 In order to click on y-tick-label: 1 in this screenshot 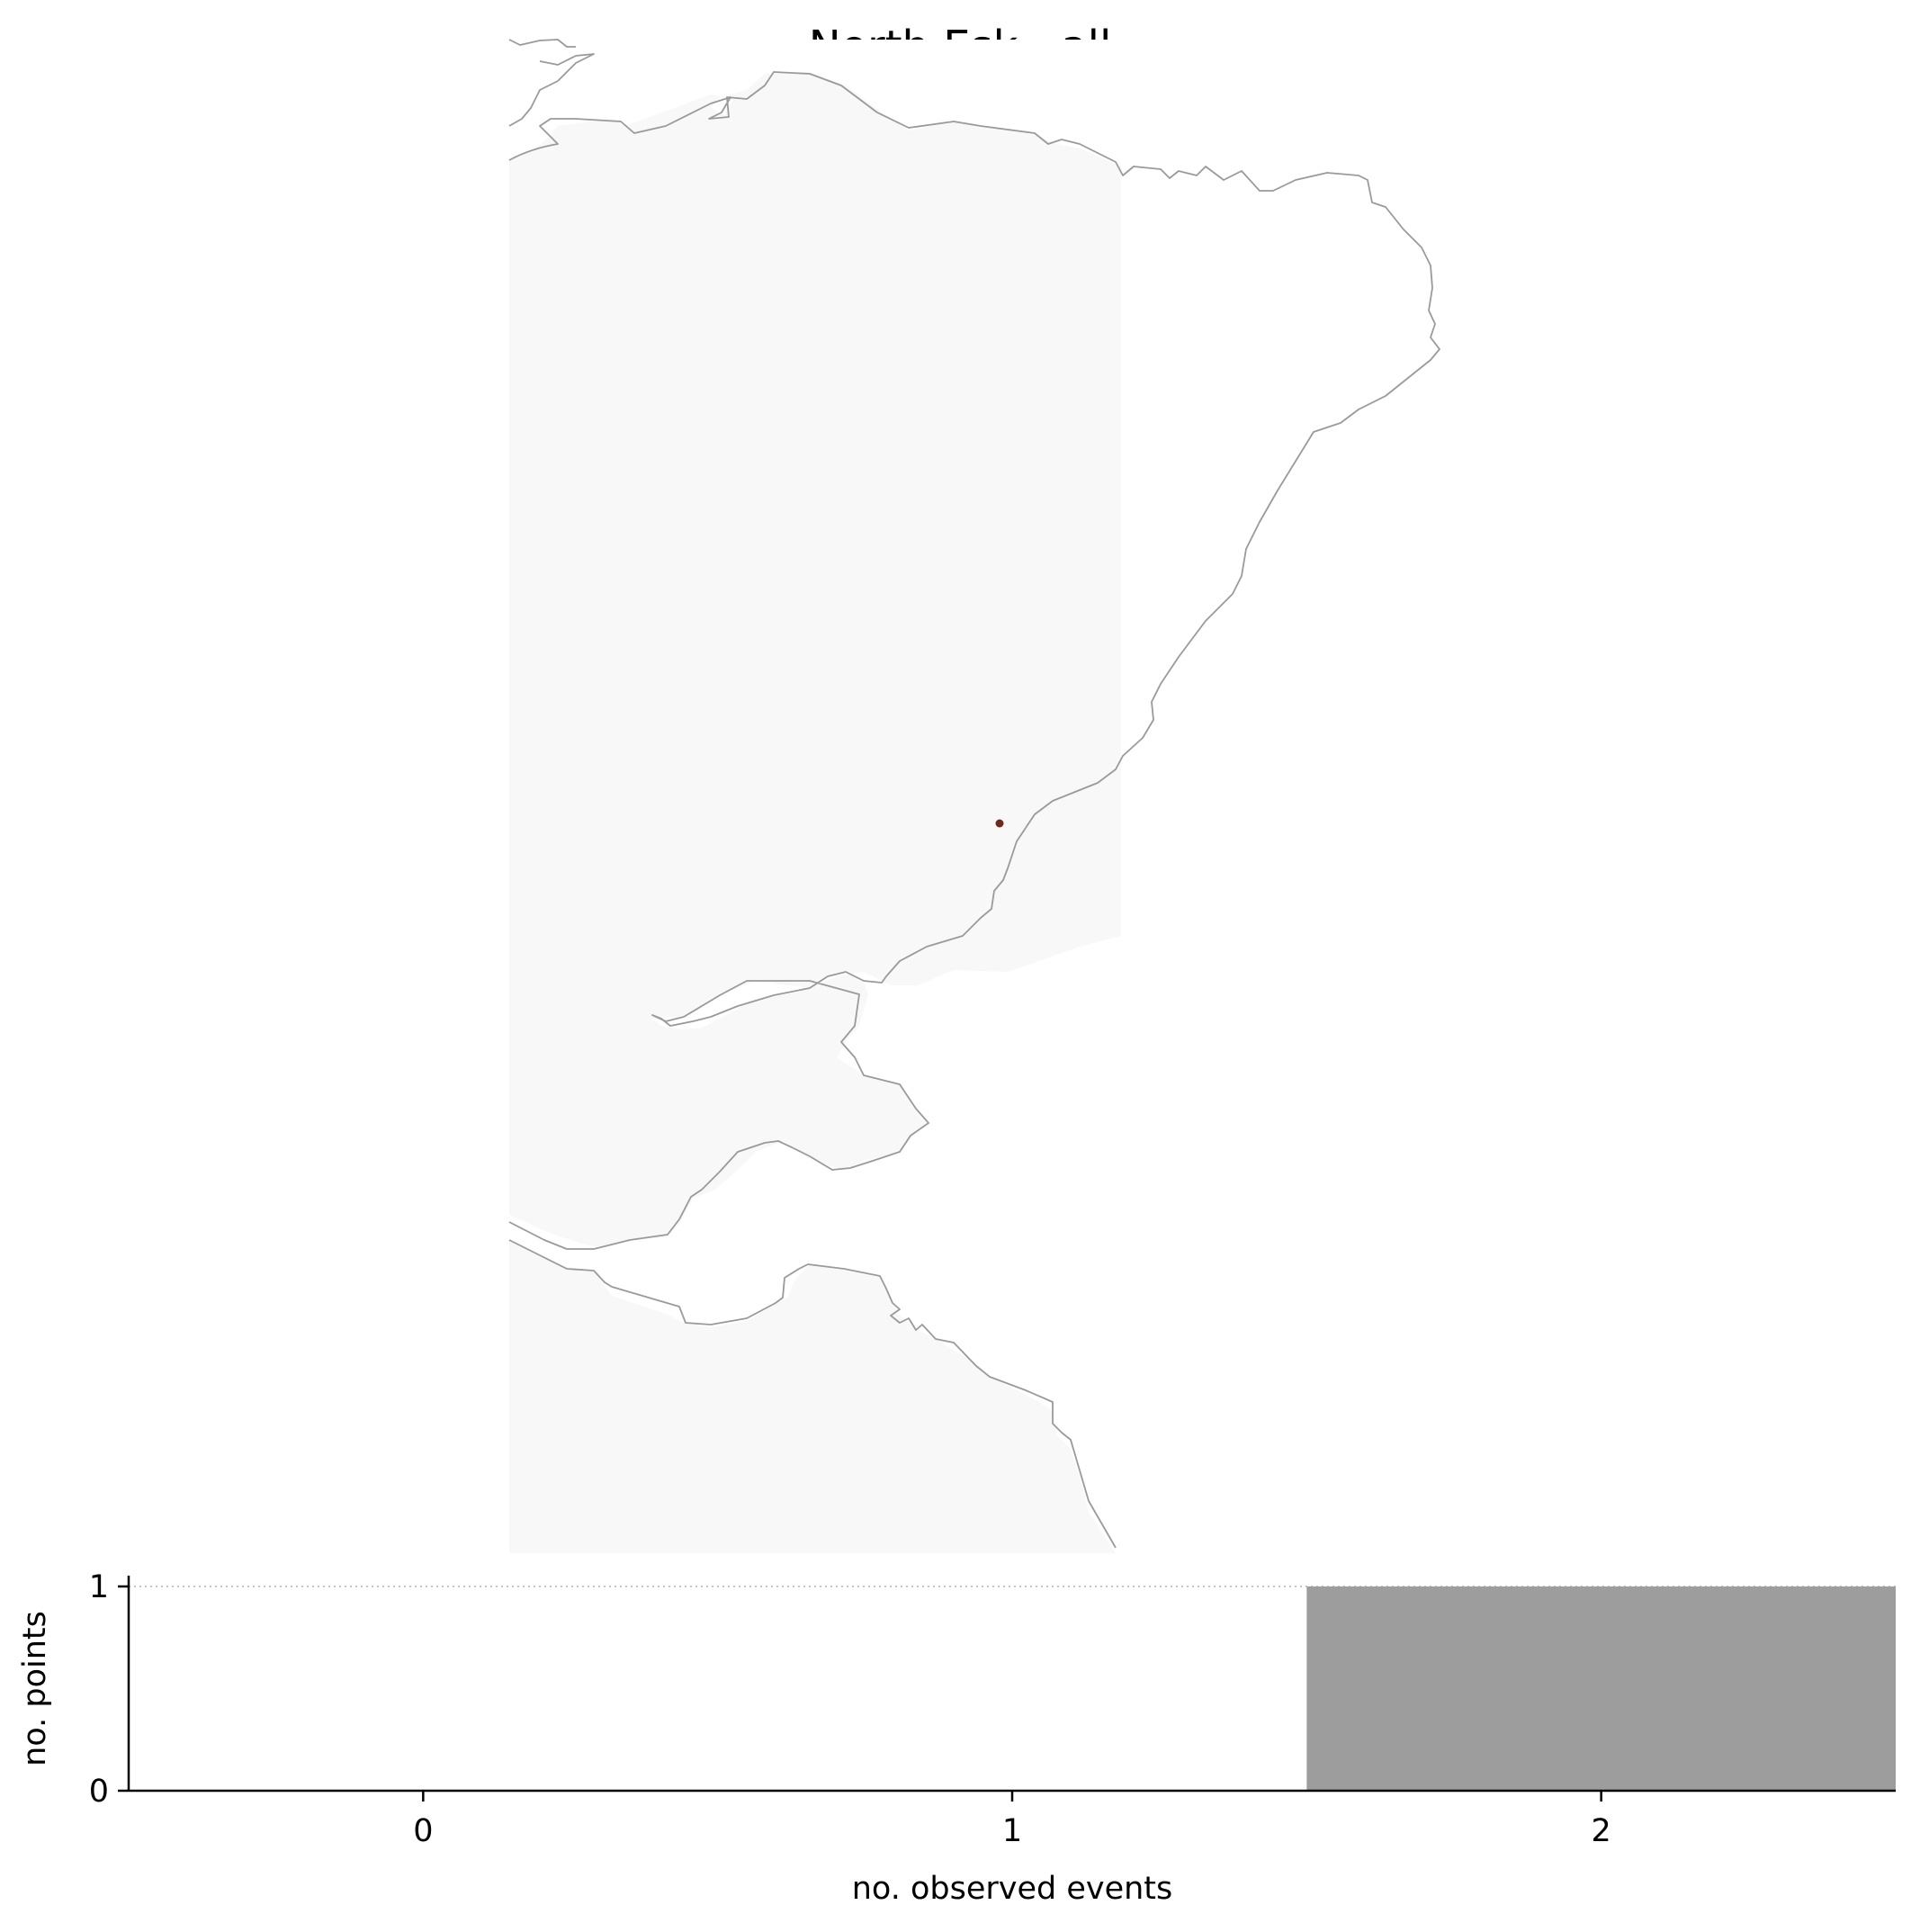, I will do `click(99, 1587)`.